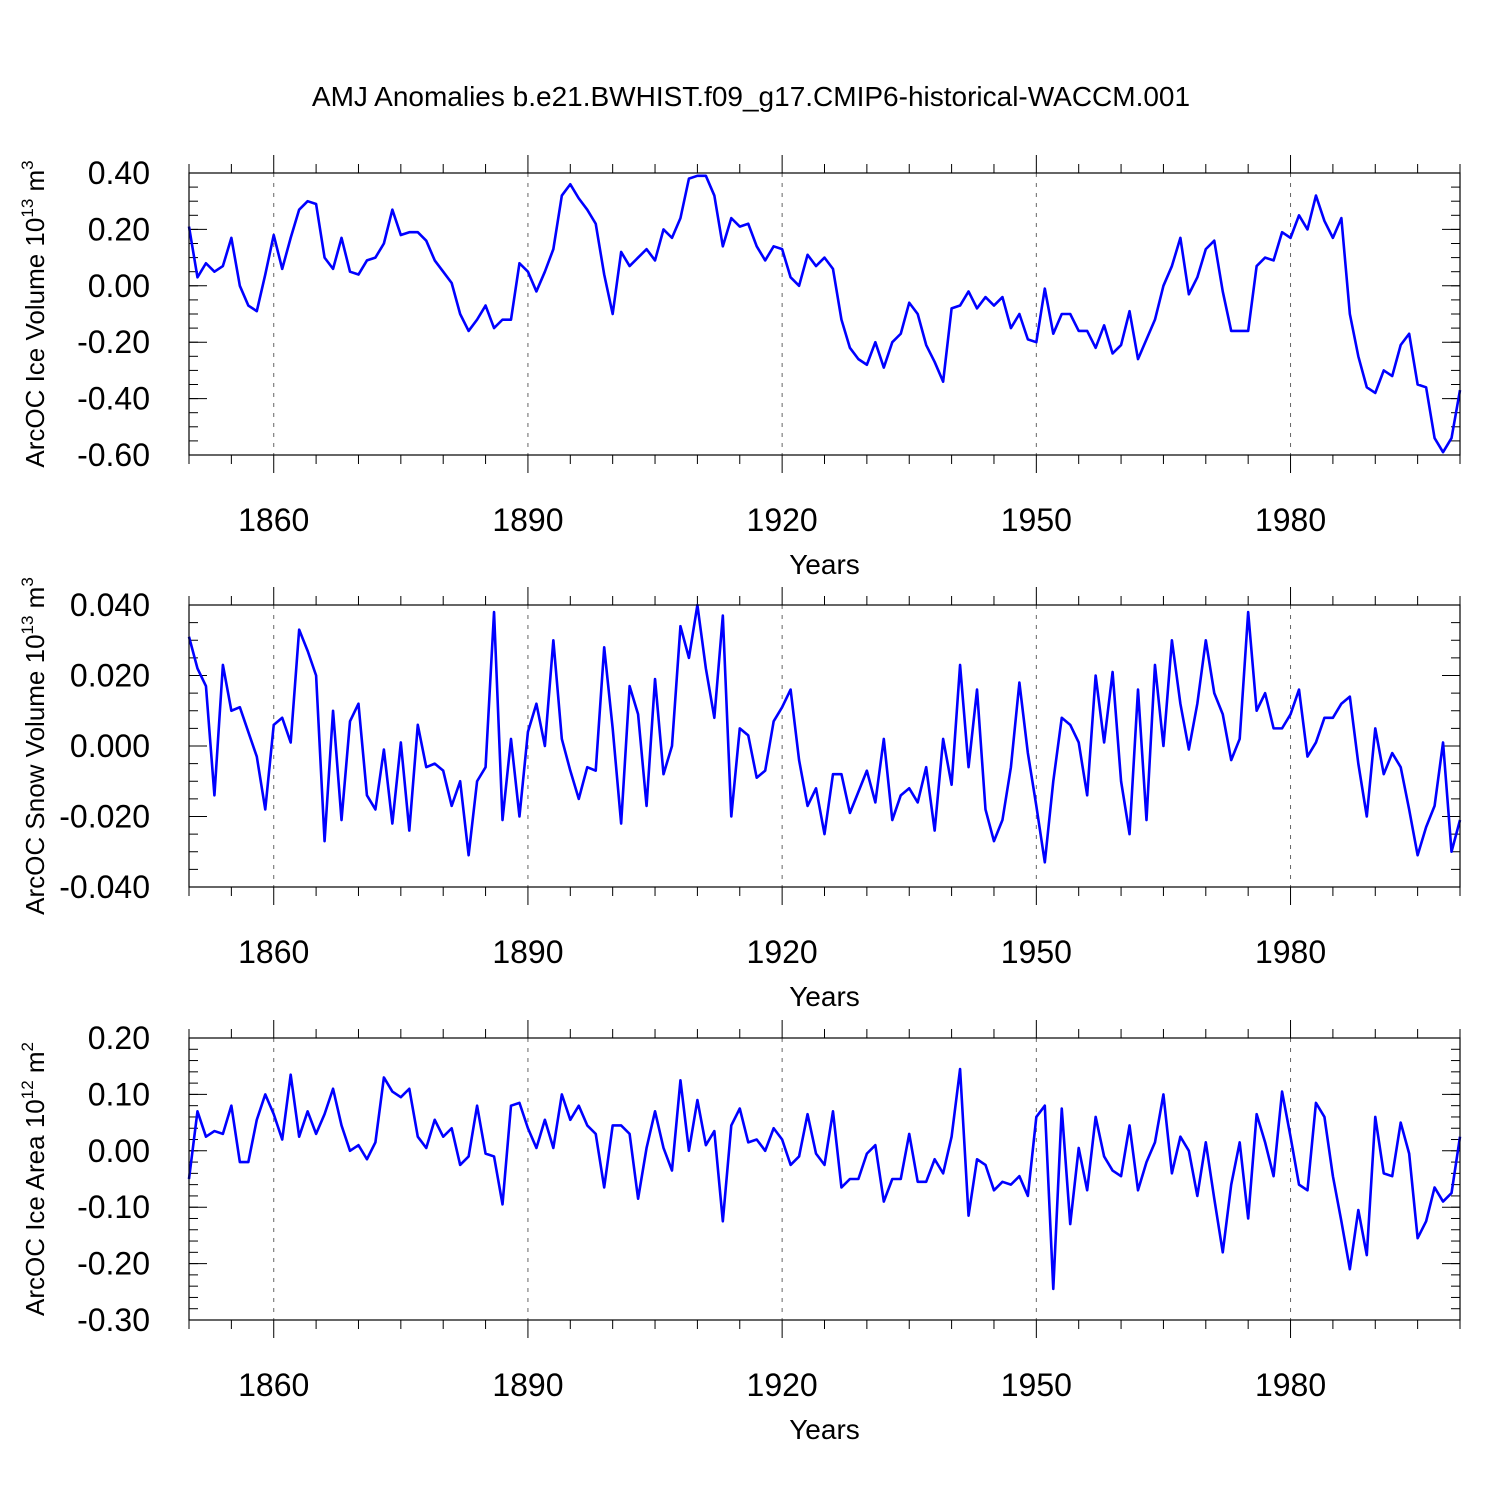 The width and height of the screenshot is (1500, 1500). I want to click on y-axis-label: ArcOC Ice Volume 1013 m3, so click(34, 313).